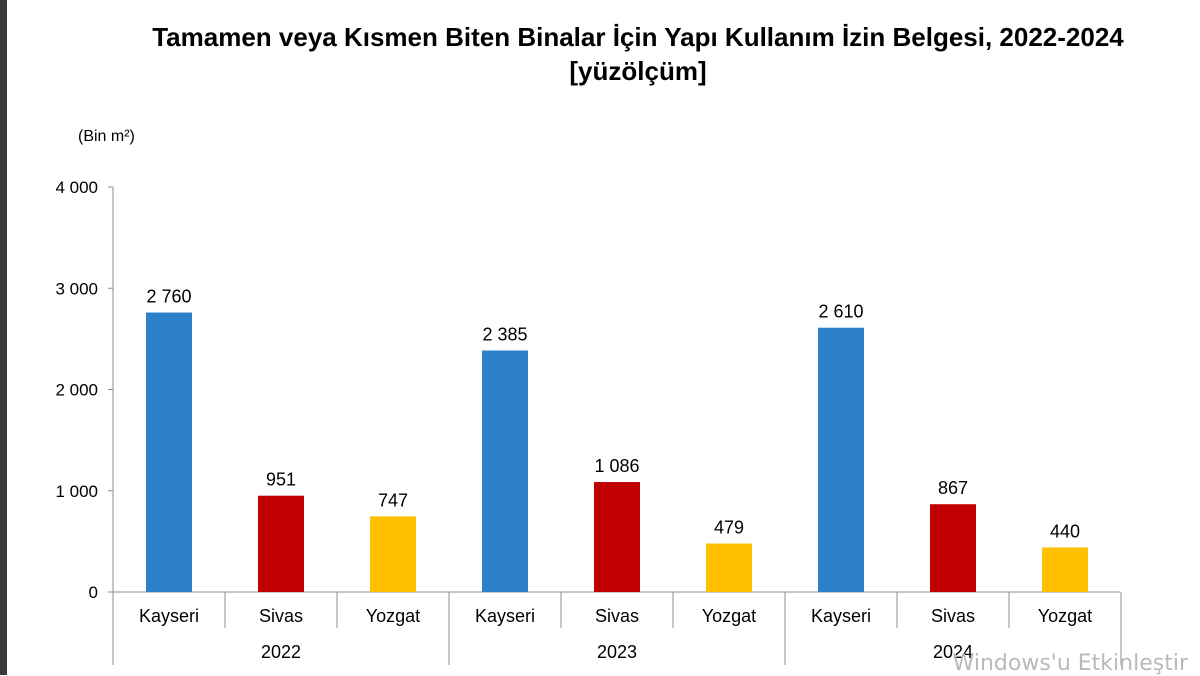 This screenshot has width=1200, height=676. What do you see at coordinates (93, 592) in the screenshot?
I see `y-tick-label: 0` at bounding box center [93, 592].